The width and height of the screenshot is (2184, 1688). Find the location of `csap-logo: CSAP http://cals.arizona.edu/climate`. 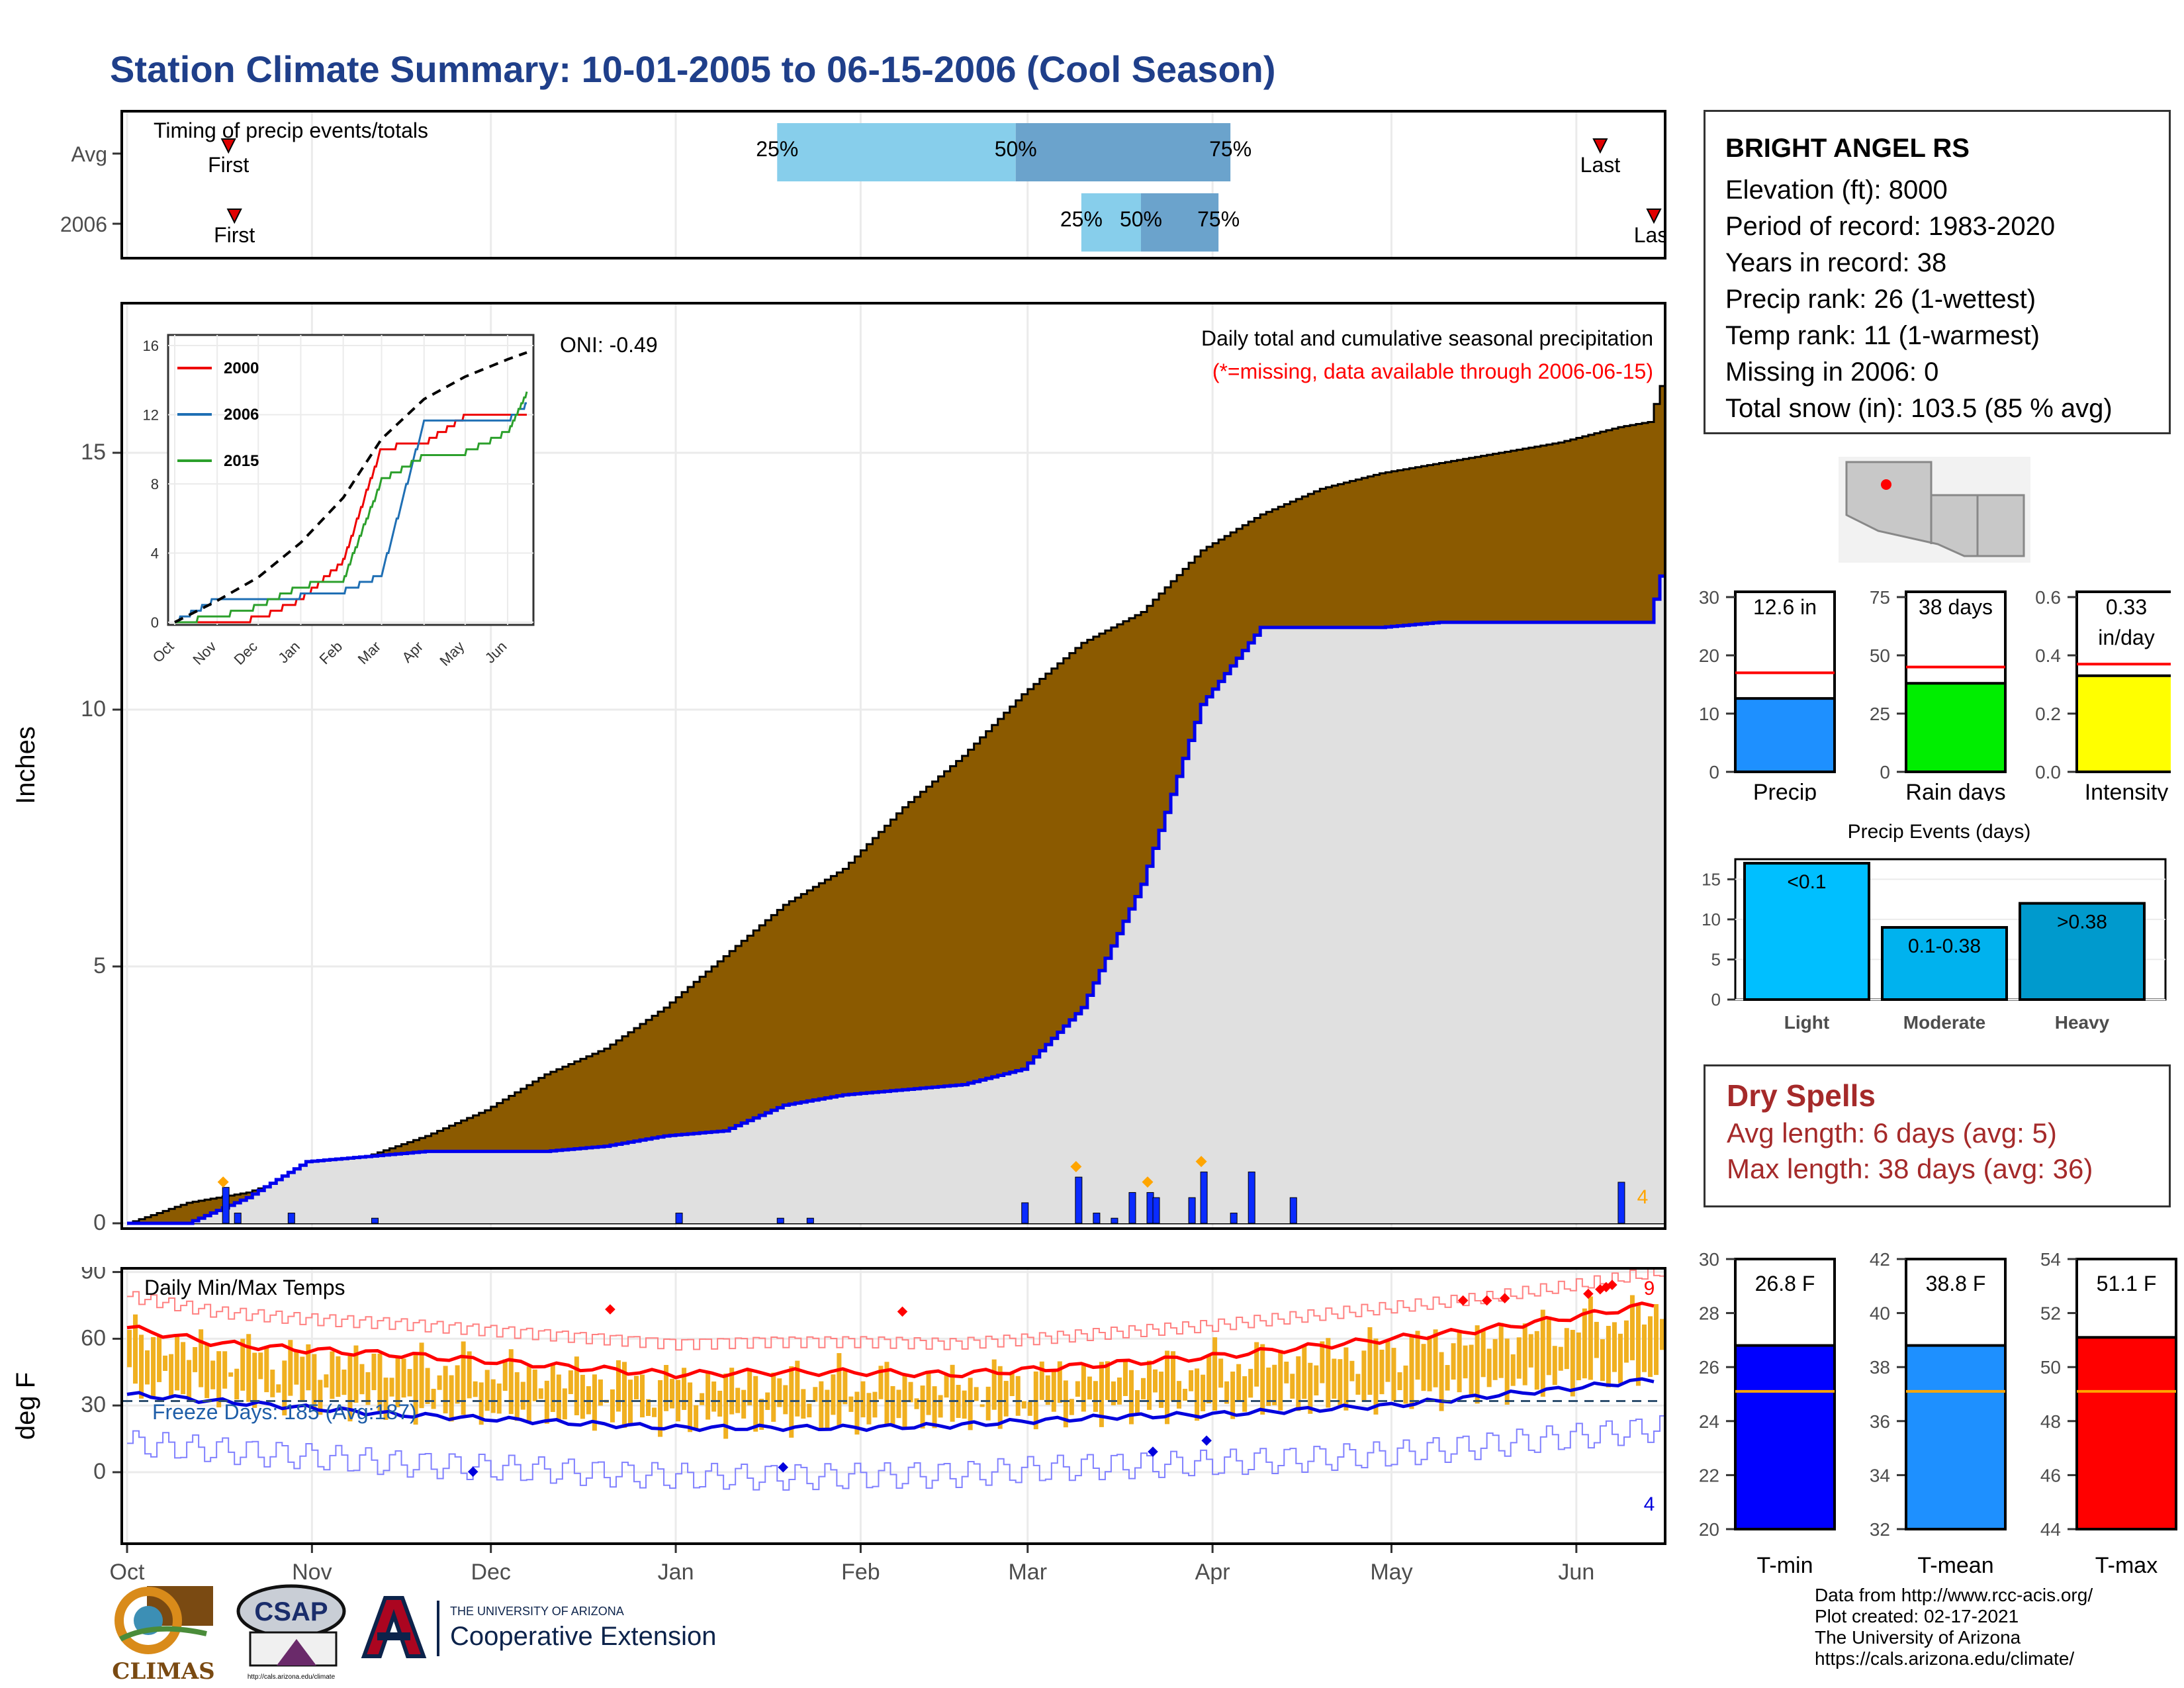

csap-logo: CSAP http://cals.arizona.edu/climate is located at coordinates (289, 1631).